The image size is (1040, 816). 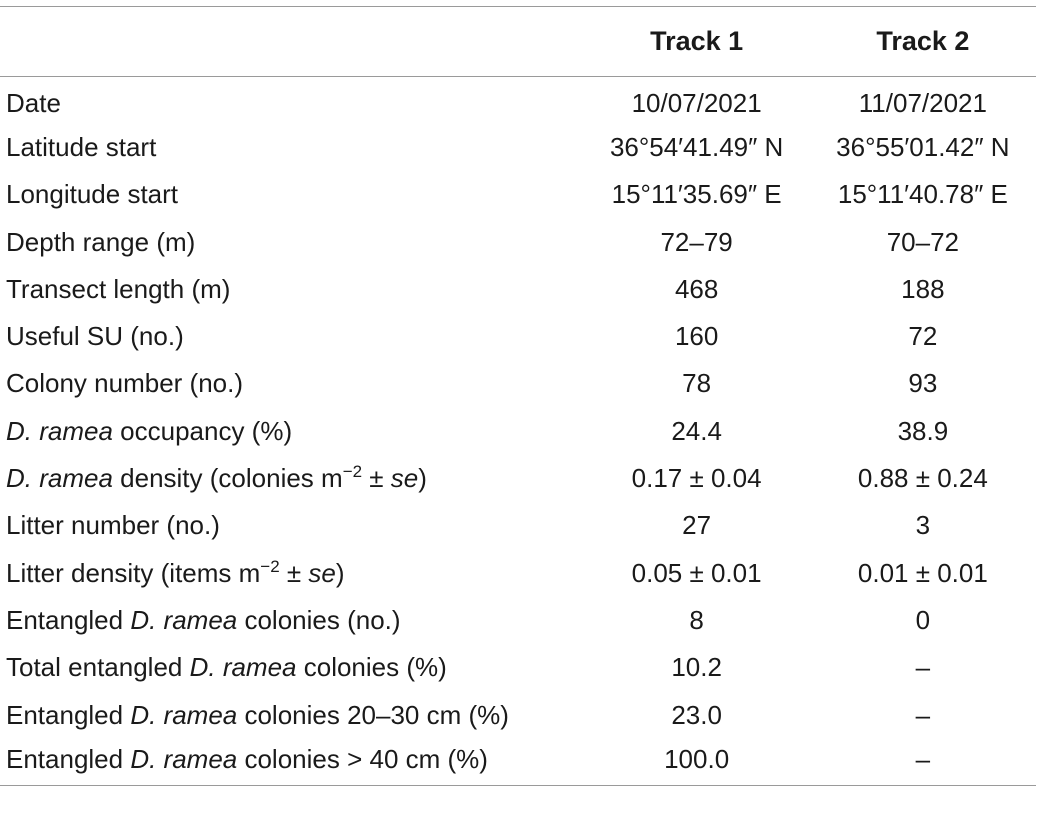 What do you see at coordinates (227, 478) in the screenshot?
I see `label-text: density (colonies m` at bounding box center [227, 478].